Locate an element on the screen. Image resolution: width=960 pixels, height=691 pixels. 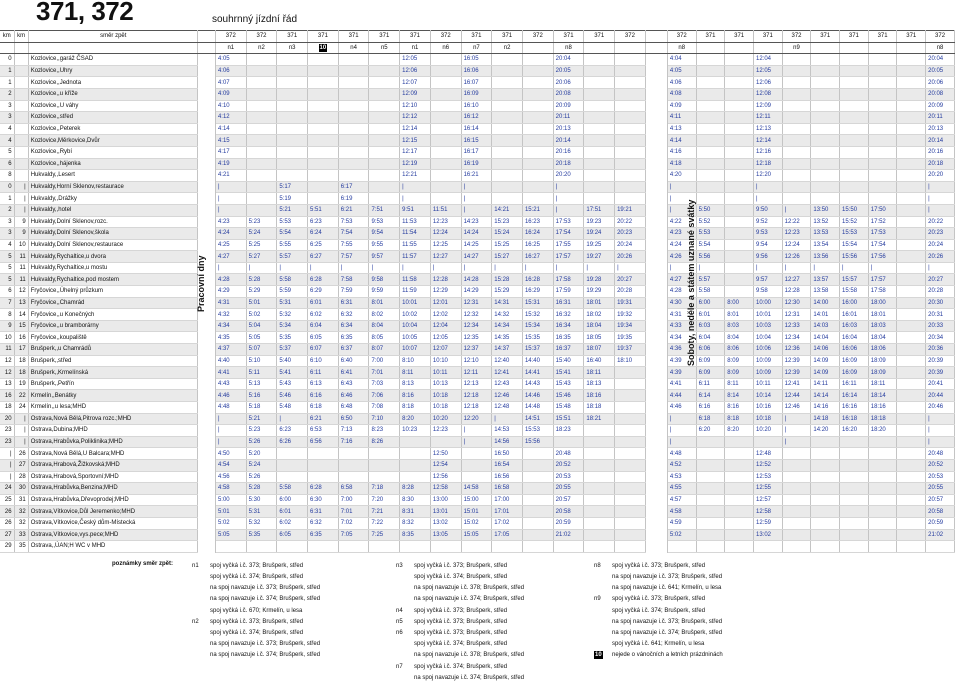
km-value: 4 is located at coordinates (7, 245).